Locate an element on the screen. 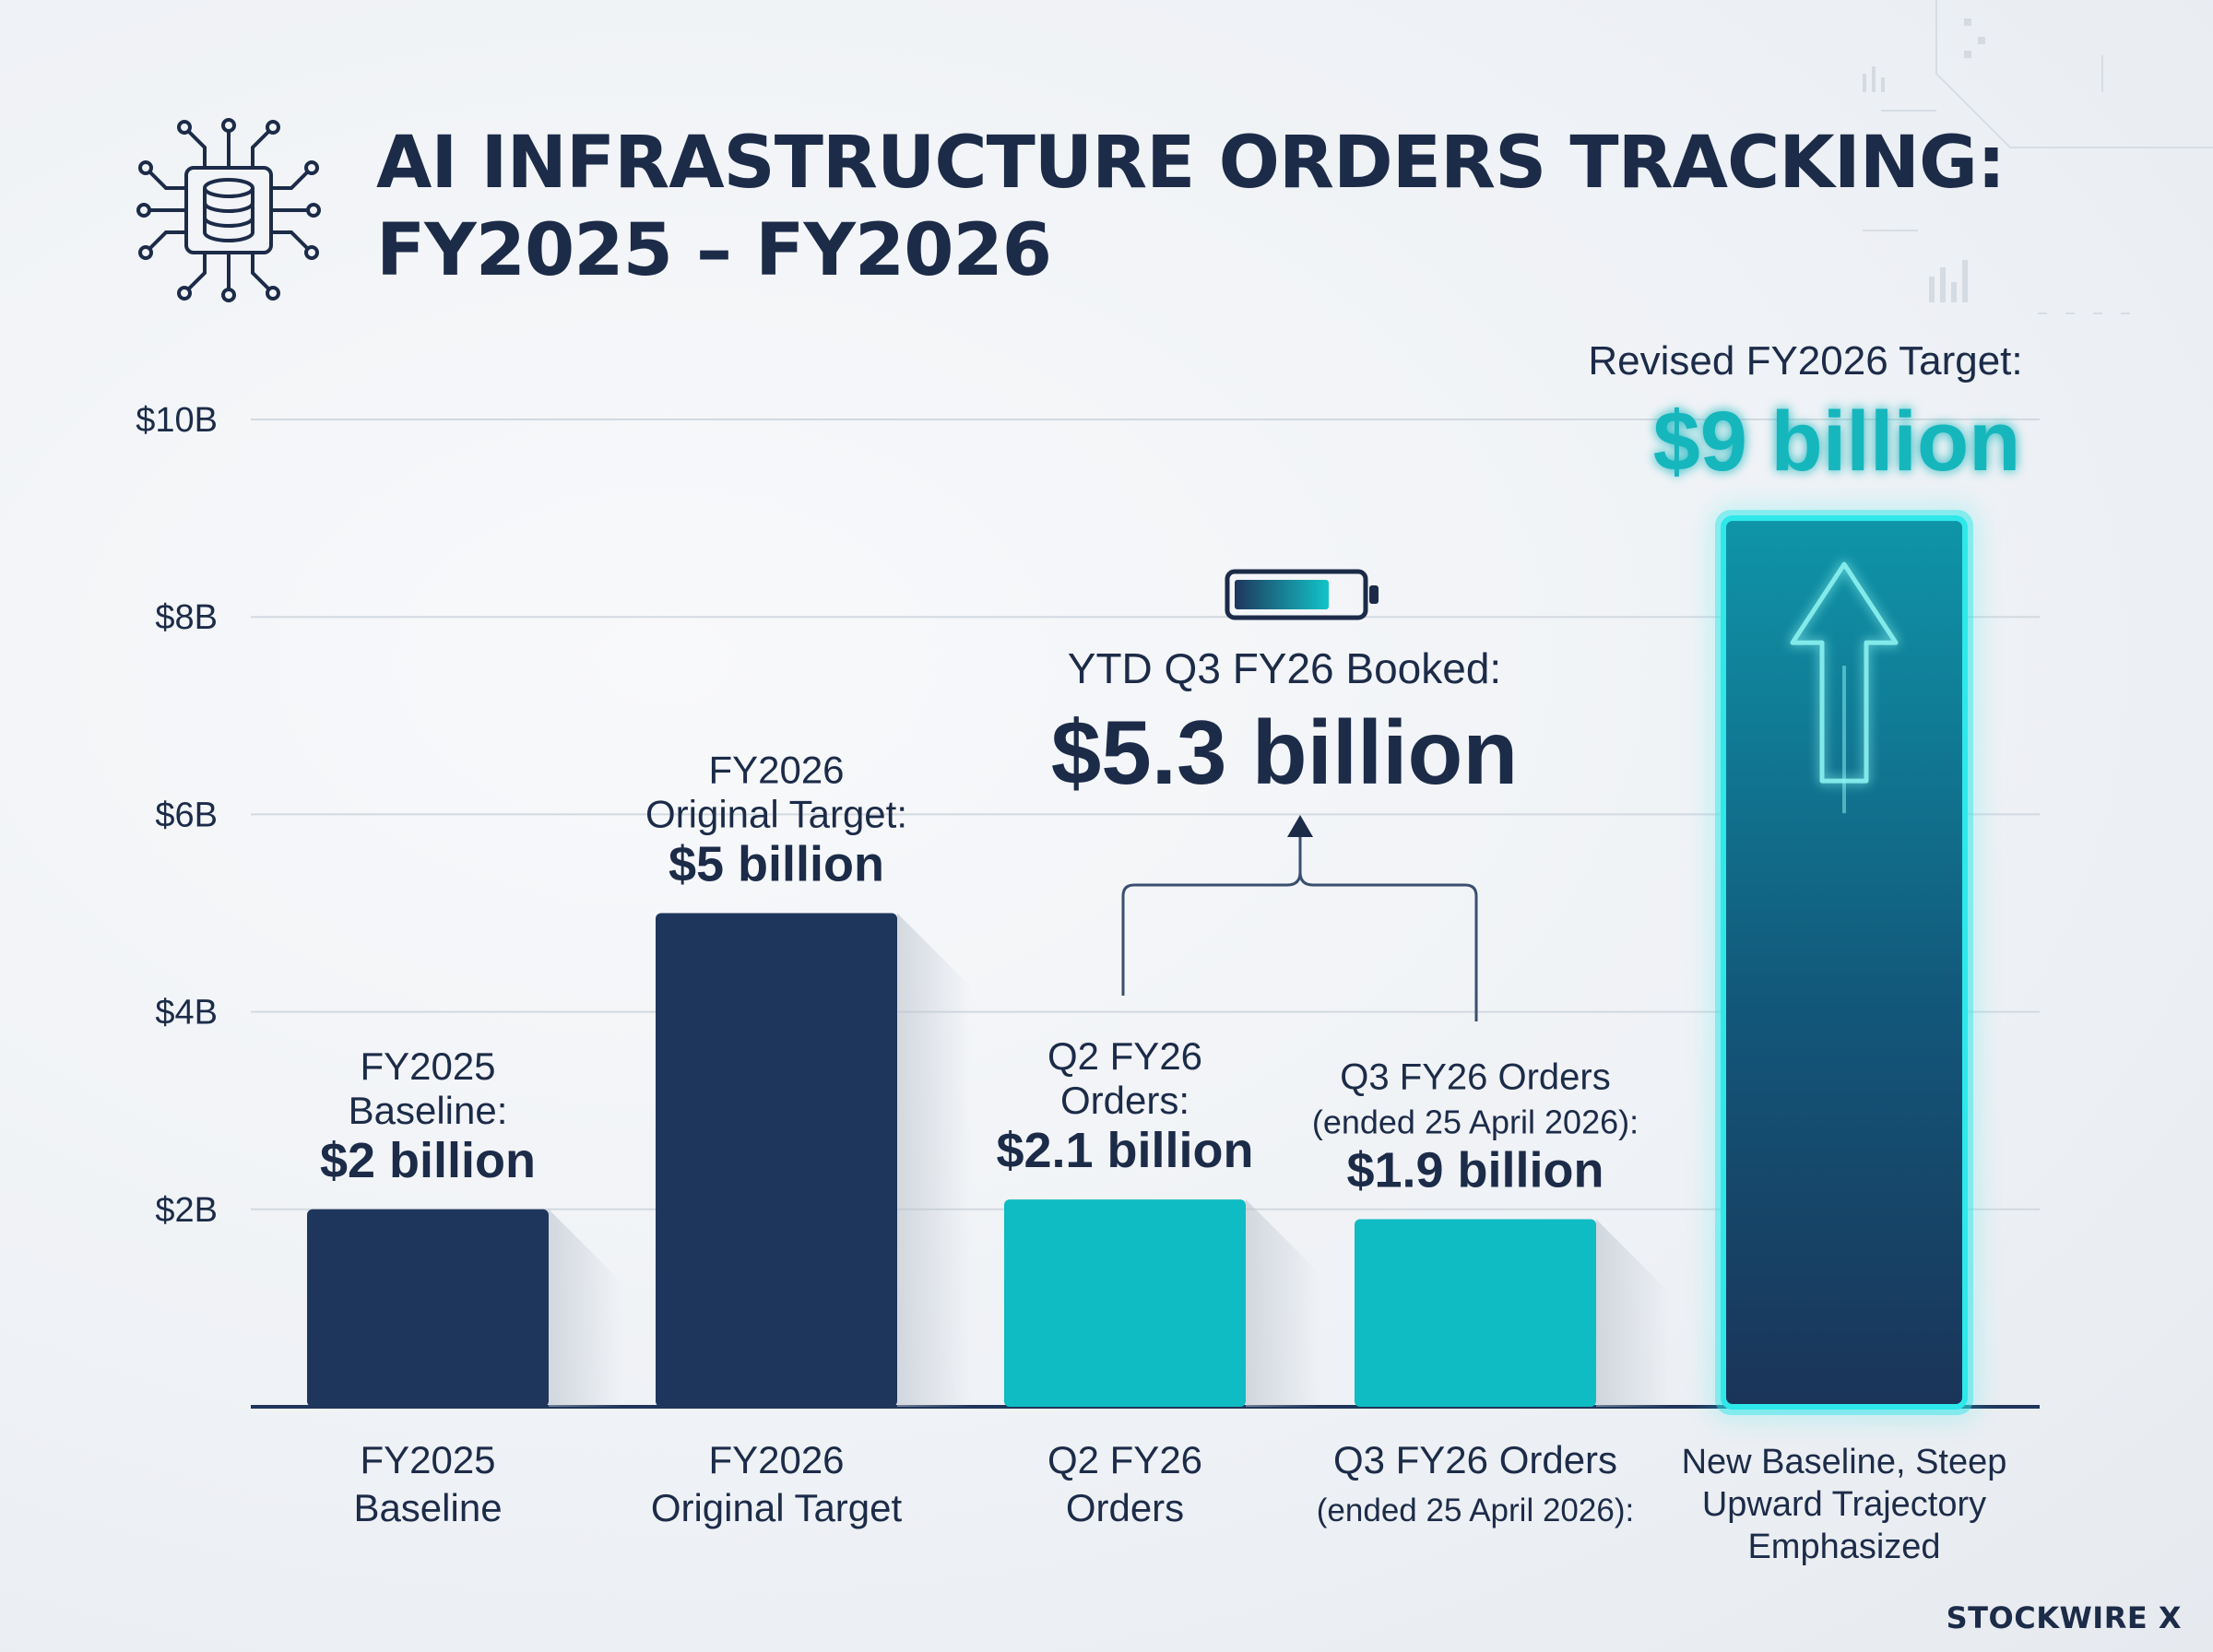  y-tick-label: $2B is located at coordinates (186, 1210).